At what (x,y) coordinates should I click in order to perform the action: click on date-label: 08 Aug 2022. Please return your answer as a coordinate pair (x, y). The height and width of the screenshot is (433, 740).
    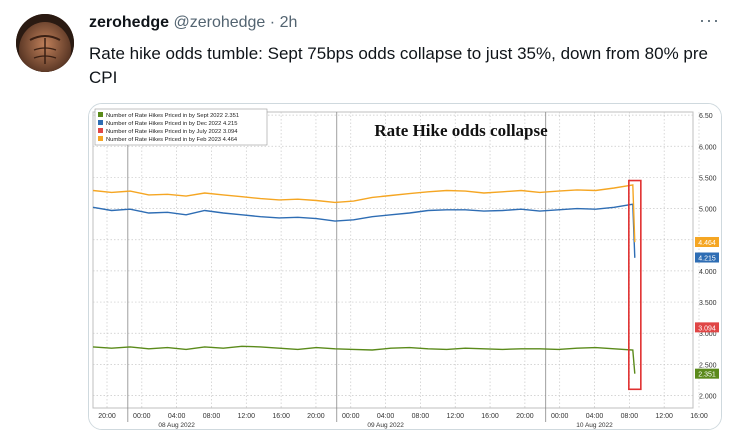
    Looking at the image, I should click on (176, 425).